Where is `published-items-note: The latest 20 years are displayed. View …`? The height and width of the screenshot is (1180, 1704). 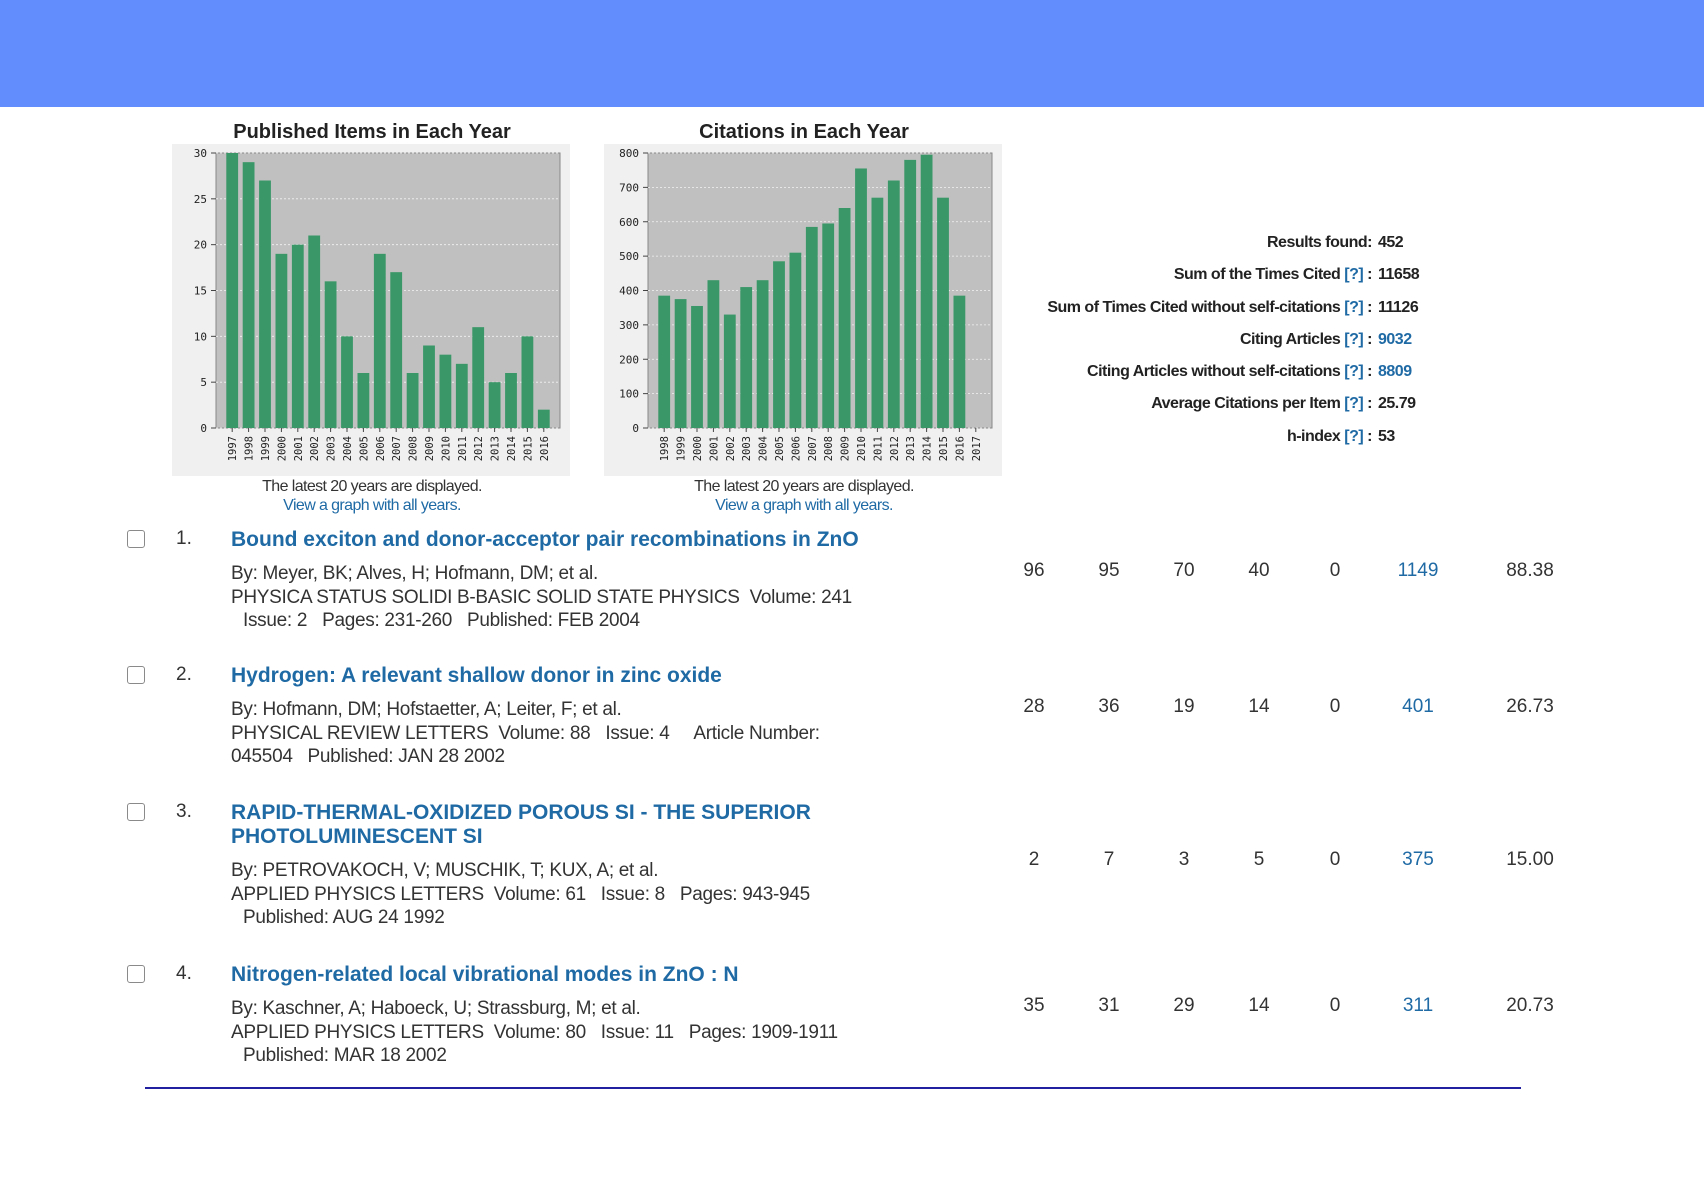 published-items-note: The latest 20 years are displayed. View … is located at coordinates (372, 496).